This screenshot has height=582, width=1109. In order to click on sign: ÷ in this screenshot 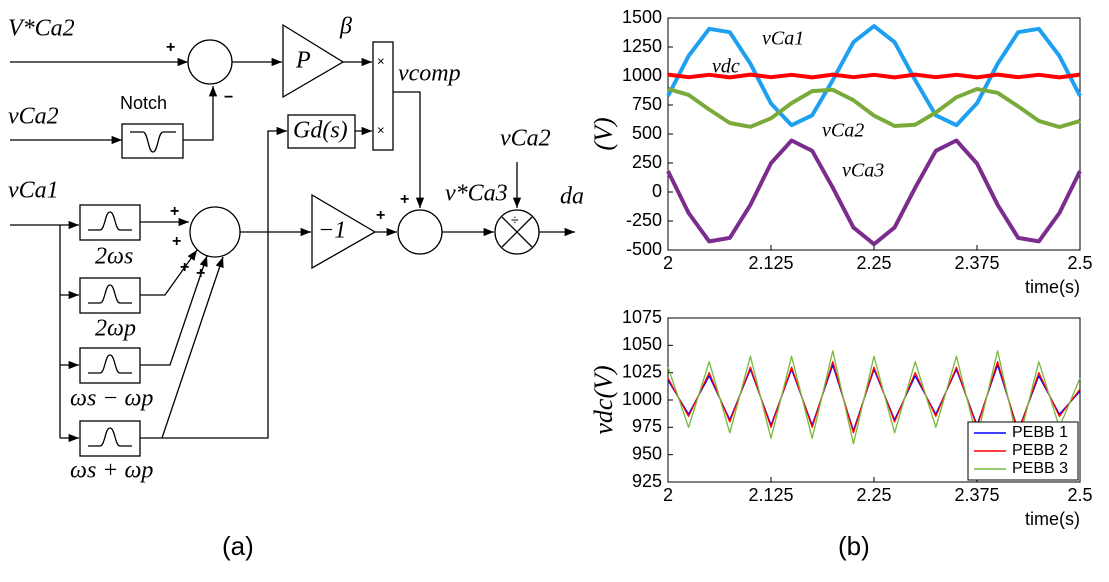, I will do `click(515, 220)`.